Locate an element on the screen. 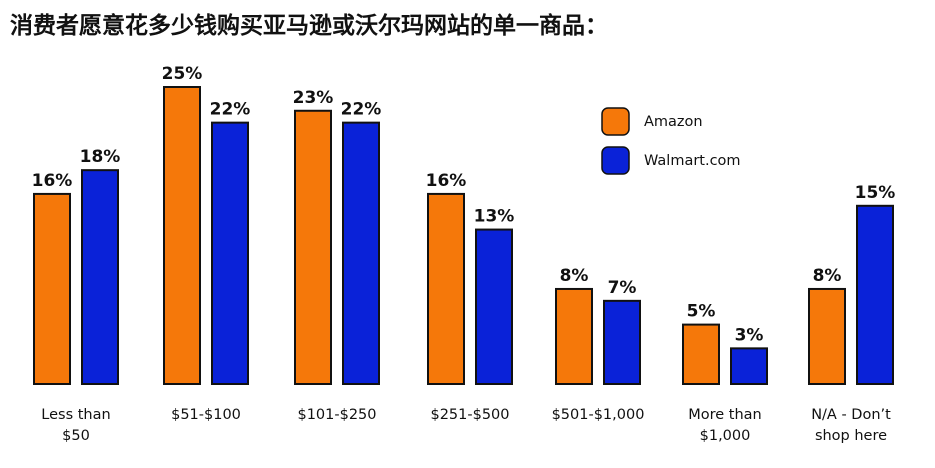 This screenshot has height=468, width=935. category-label: shop here is located at coordinates (851, 436).